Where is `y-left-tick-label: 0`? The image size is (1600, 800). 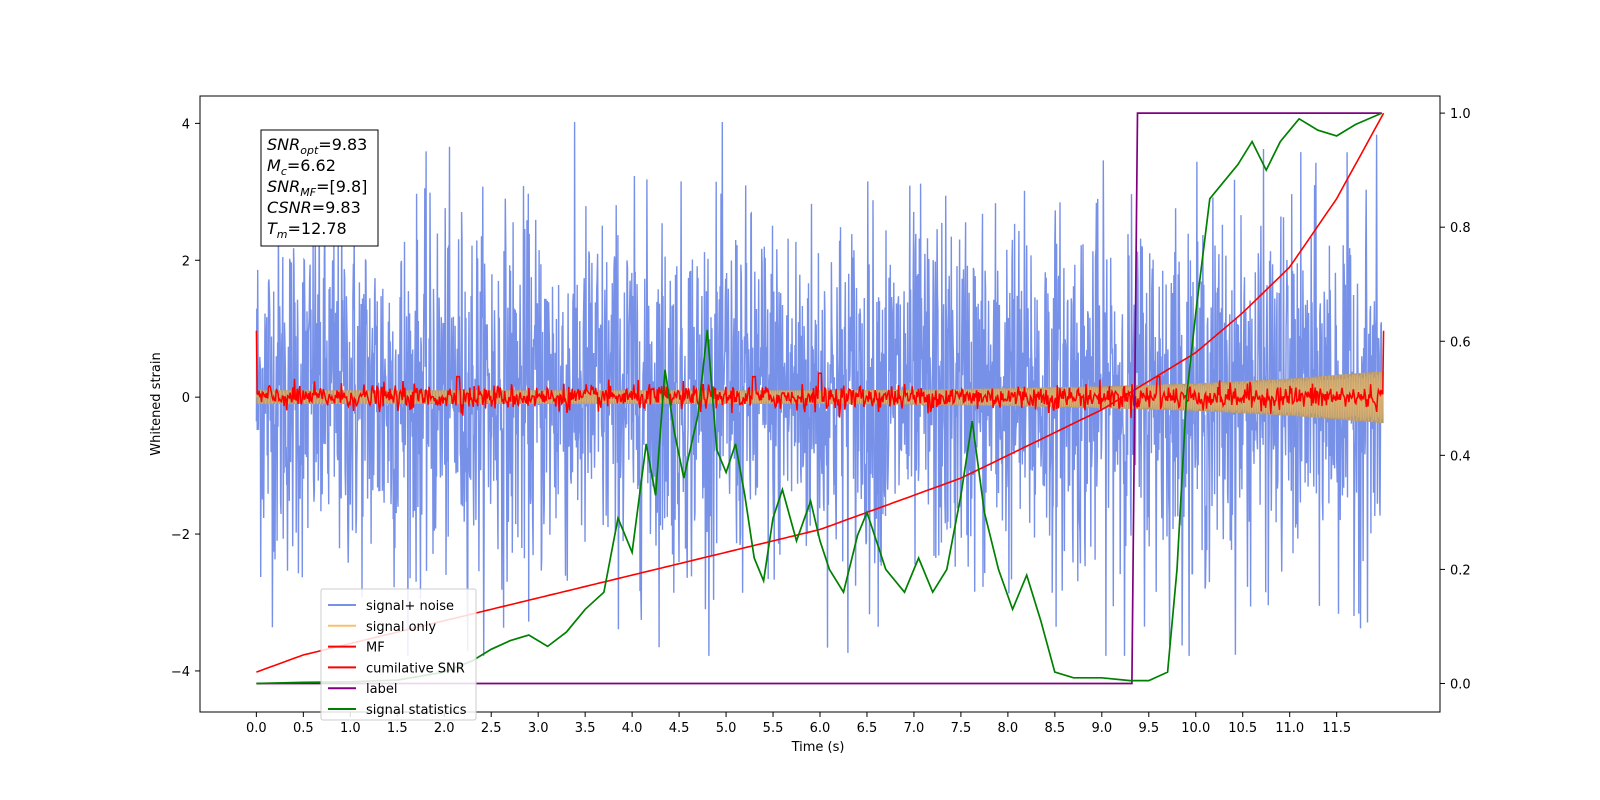 y-left-tick-label: 0 is located at coordinates (186, 398).